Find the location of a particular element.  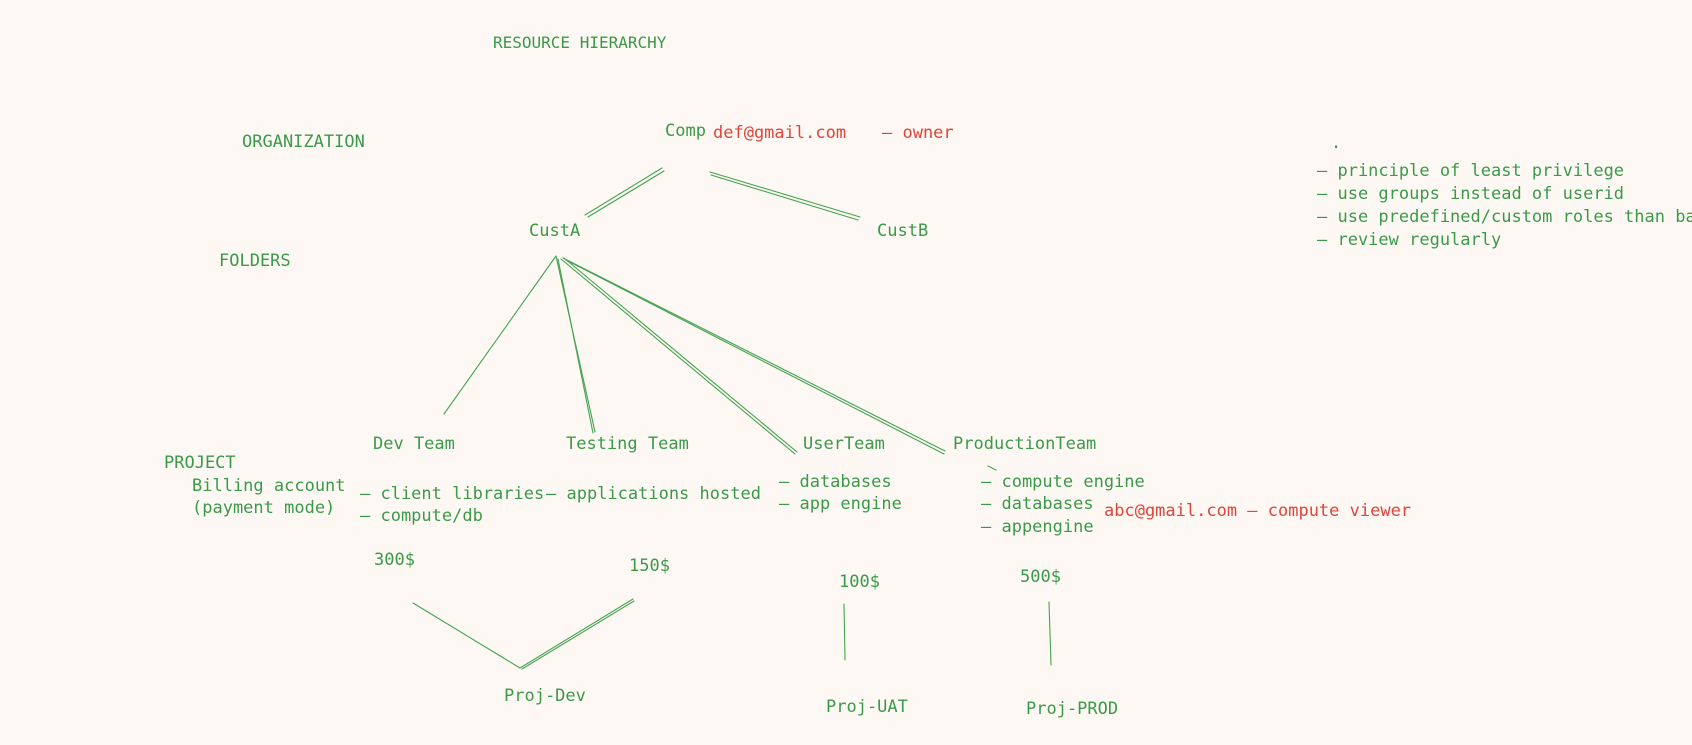

connector-prod-tick is located at coordinates (992, 468).